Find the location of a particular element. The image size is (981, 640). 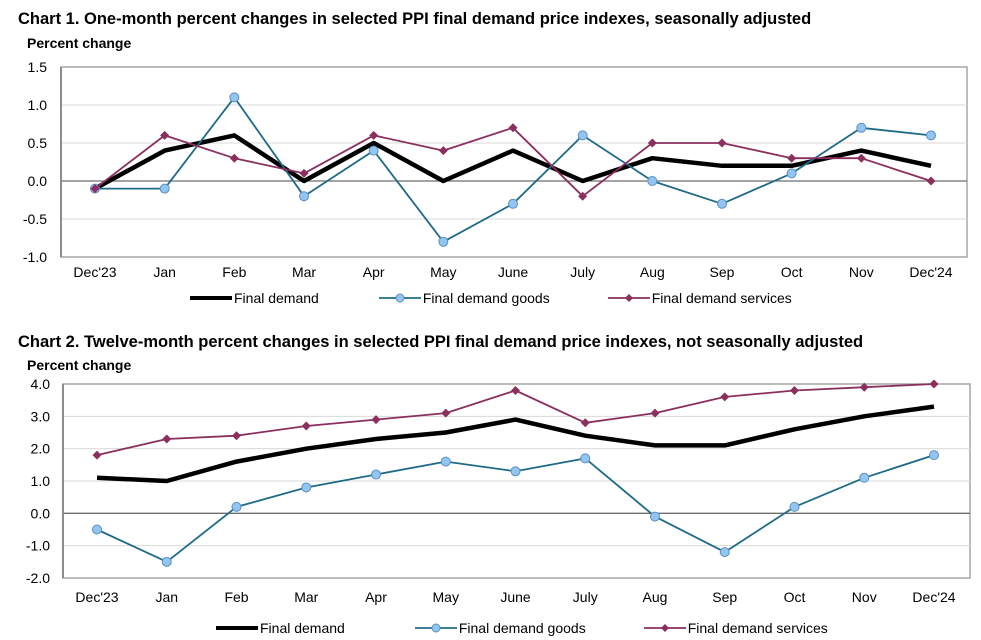

chart-1-x-tick-label: Oct is located at coordinates (792, 272).